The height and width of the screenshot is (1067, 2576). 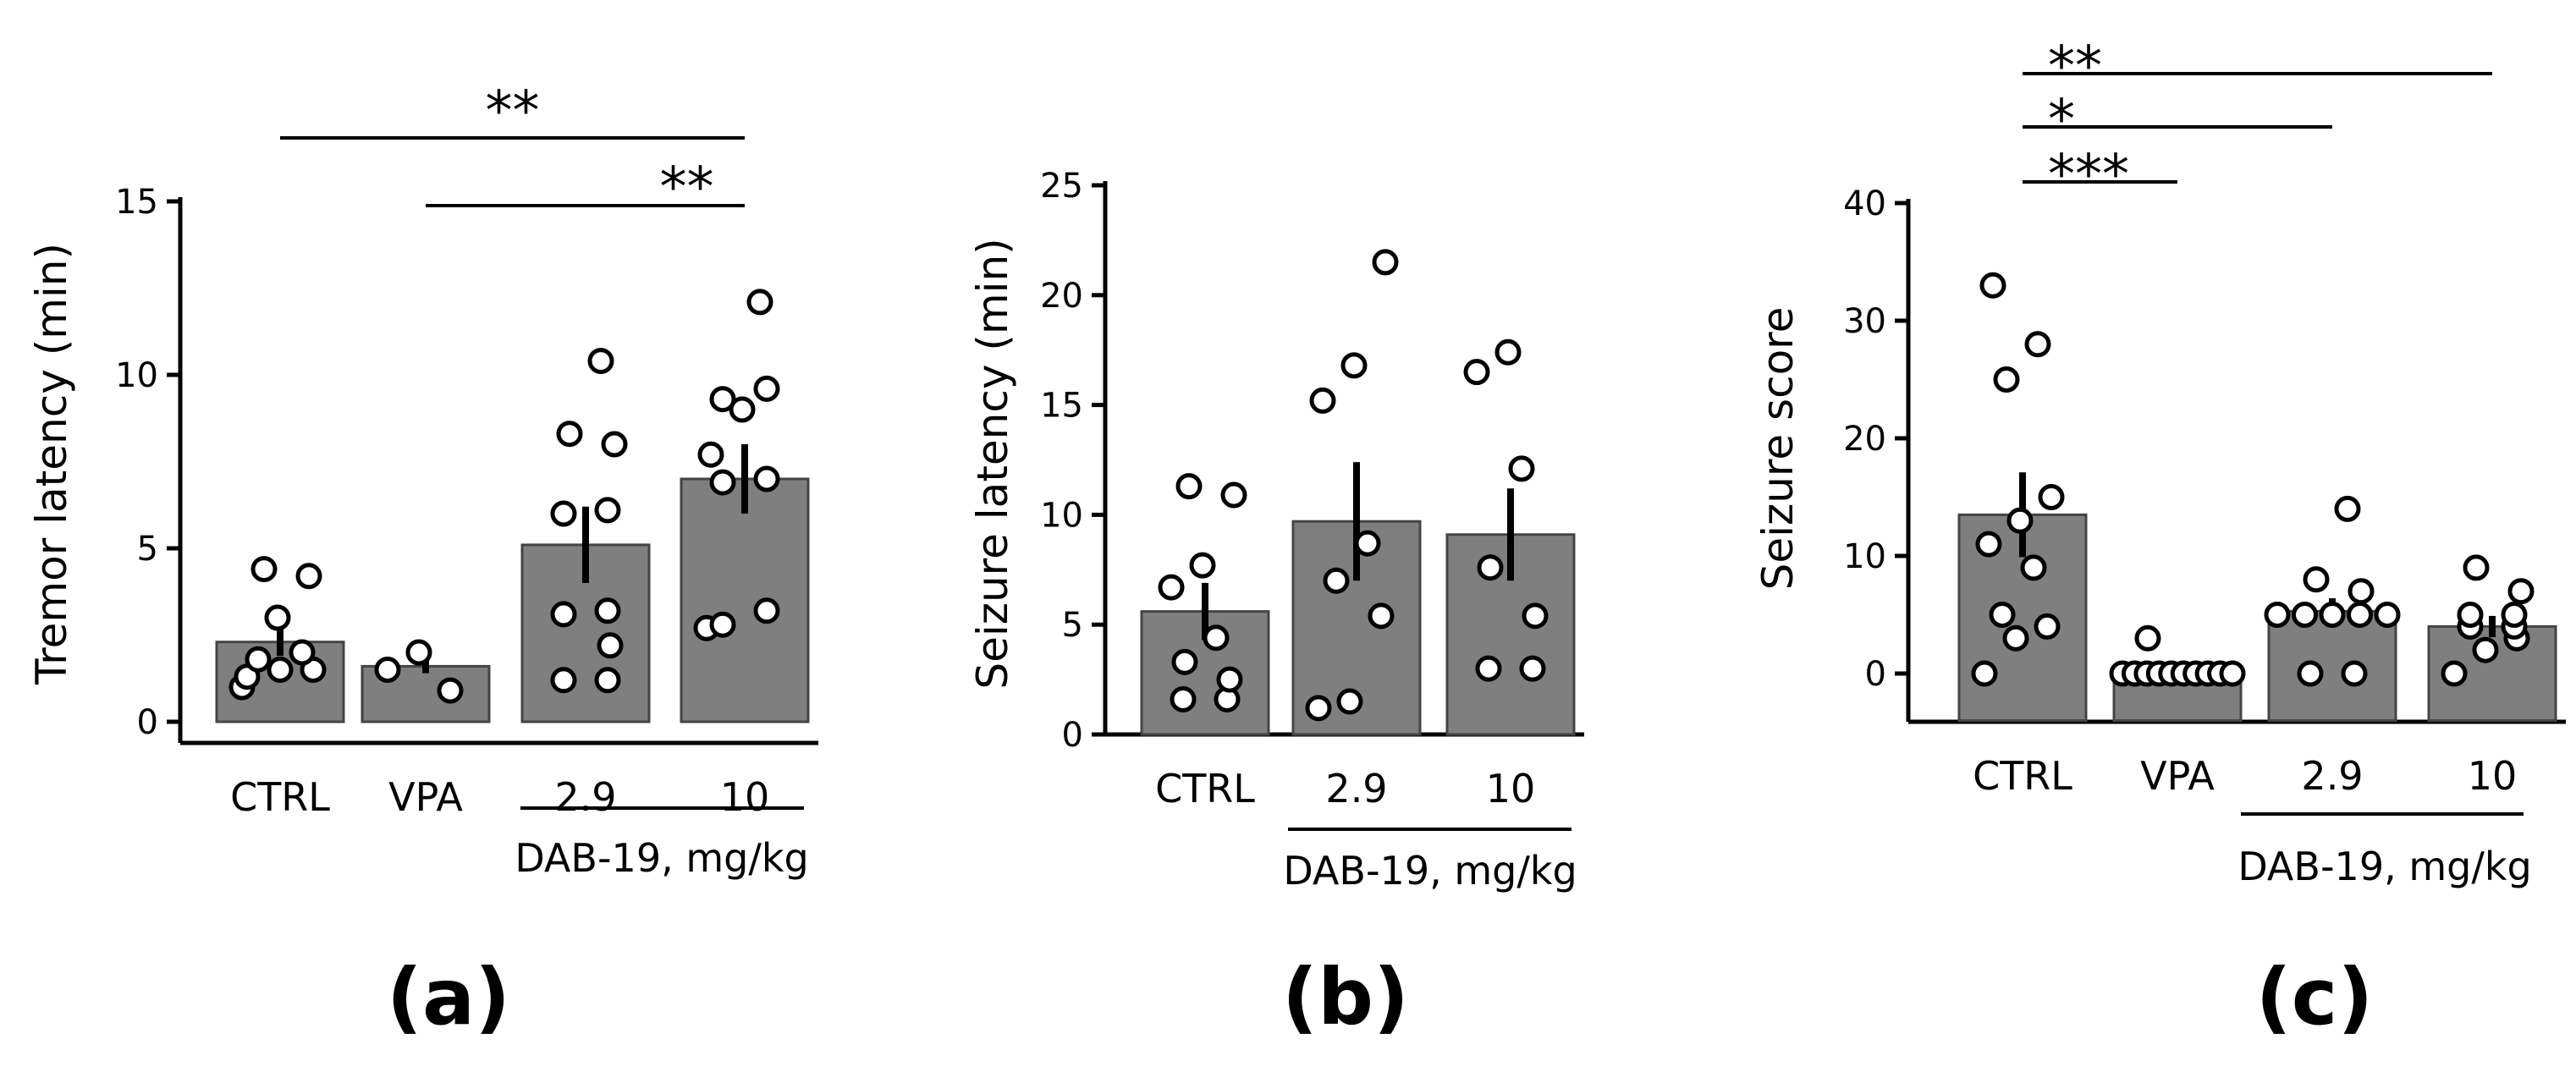 What do you see at coordinates (1205, 673) in the screenshot?
I see `bar-ctrl` at bounding box center [1205, 673].